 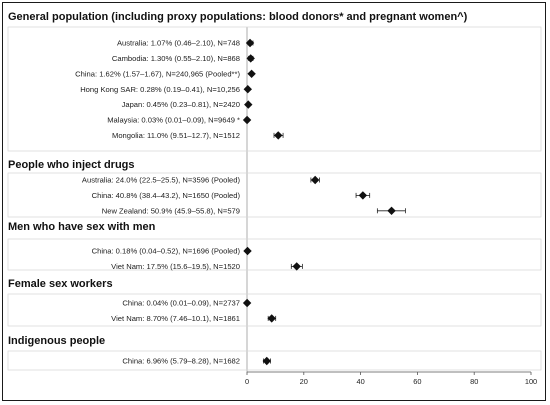 What do you see at coordinates (181, 303) in the screenshot?
I see `row-label: China: 0.04% (0.01–0.09), N=2737` at bounding box center [181, 303].